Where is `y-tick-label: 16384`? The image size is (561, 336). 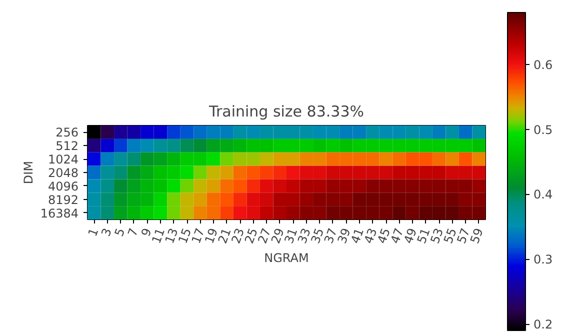
y-tick-label: 16384 is located at coordinates (59, 213).